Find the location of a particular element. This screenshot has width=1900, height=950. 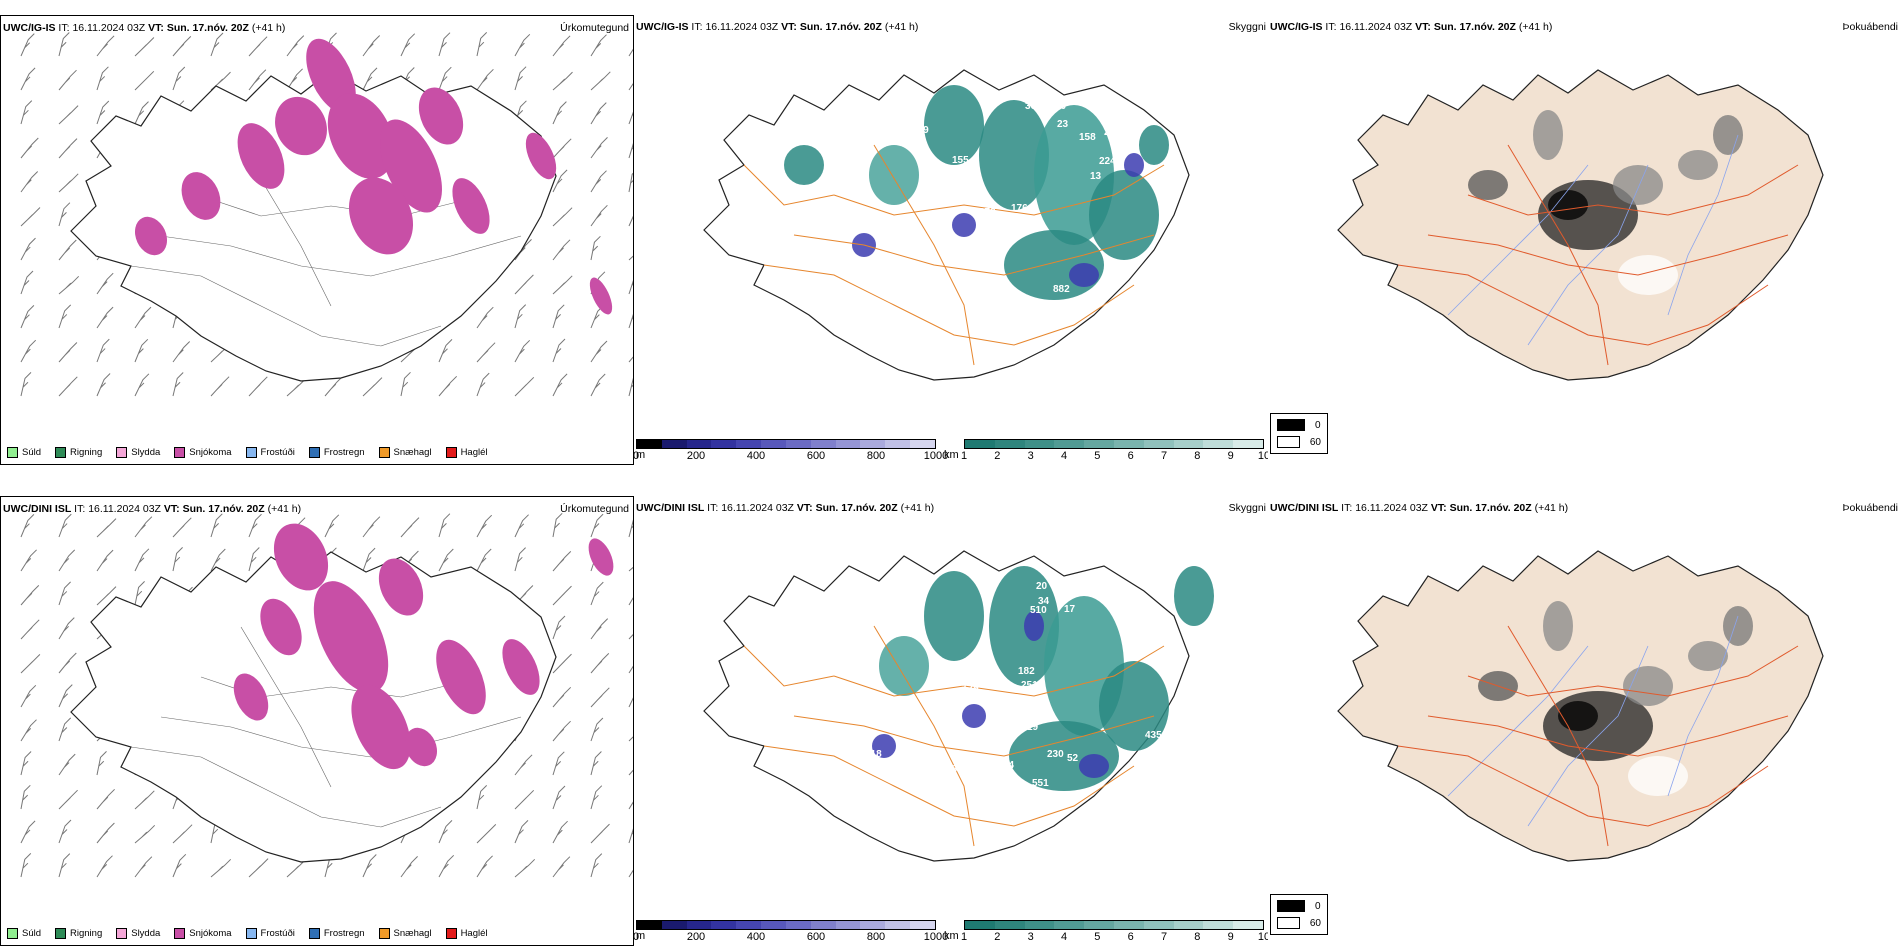

snow-areas is located at coordinates (423, 646).